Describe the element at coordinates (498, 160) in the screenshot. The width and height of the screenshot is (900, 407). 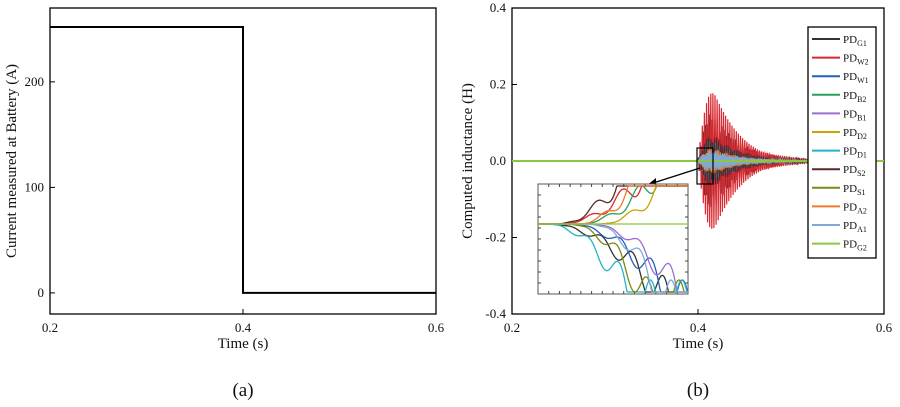
I see `panel-b-ytick-label: 0.0` at that location.